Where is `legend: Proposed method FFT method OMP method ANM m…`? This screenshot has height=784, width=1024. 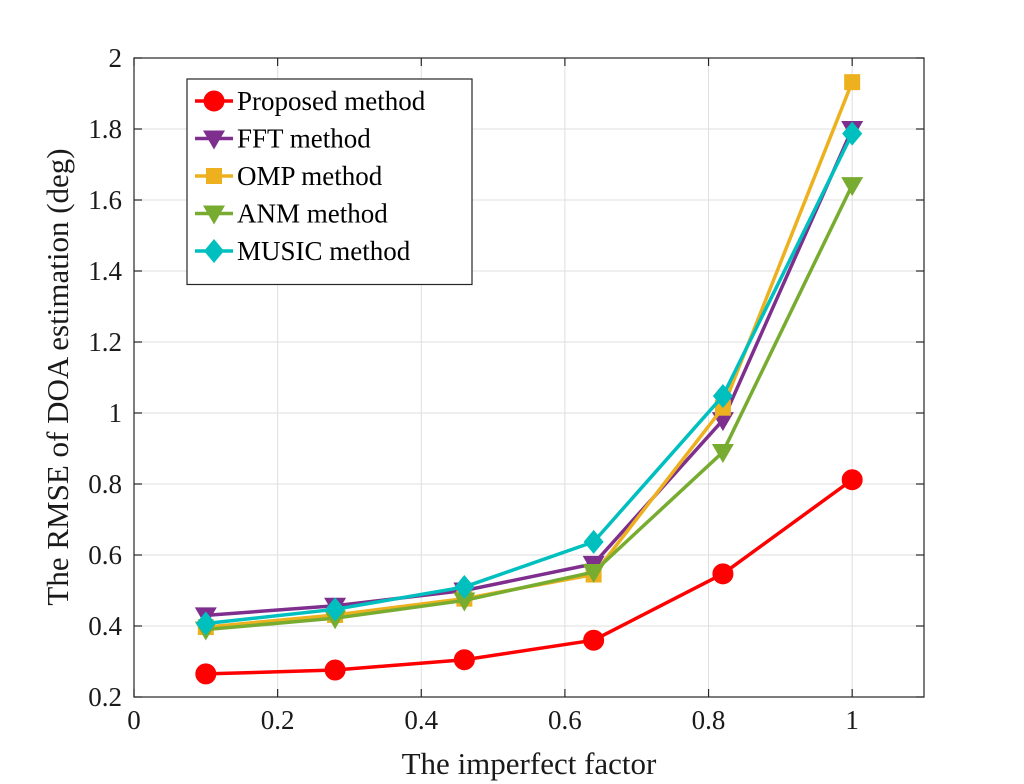 legend: Proposed method FFT method OMP method ANM m… is located at coordinates (329, 182).